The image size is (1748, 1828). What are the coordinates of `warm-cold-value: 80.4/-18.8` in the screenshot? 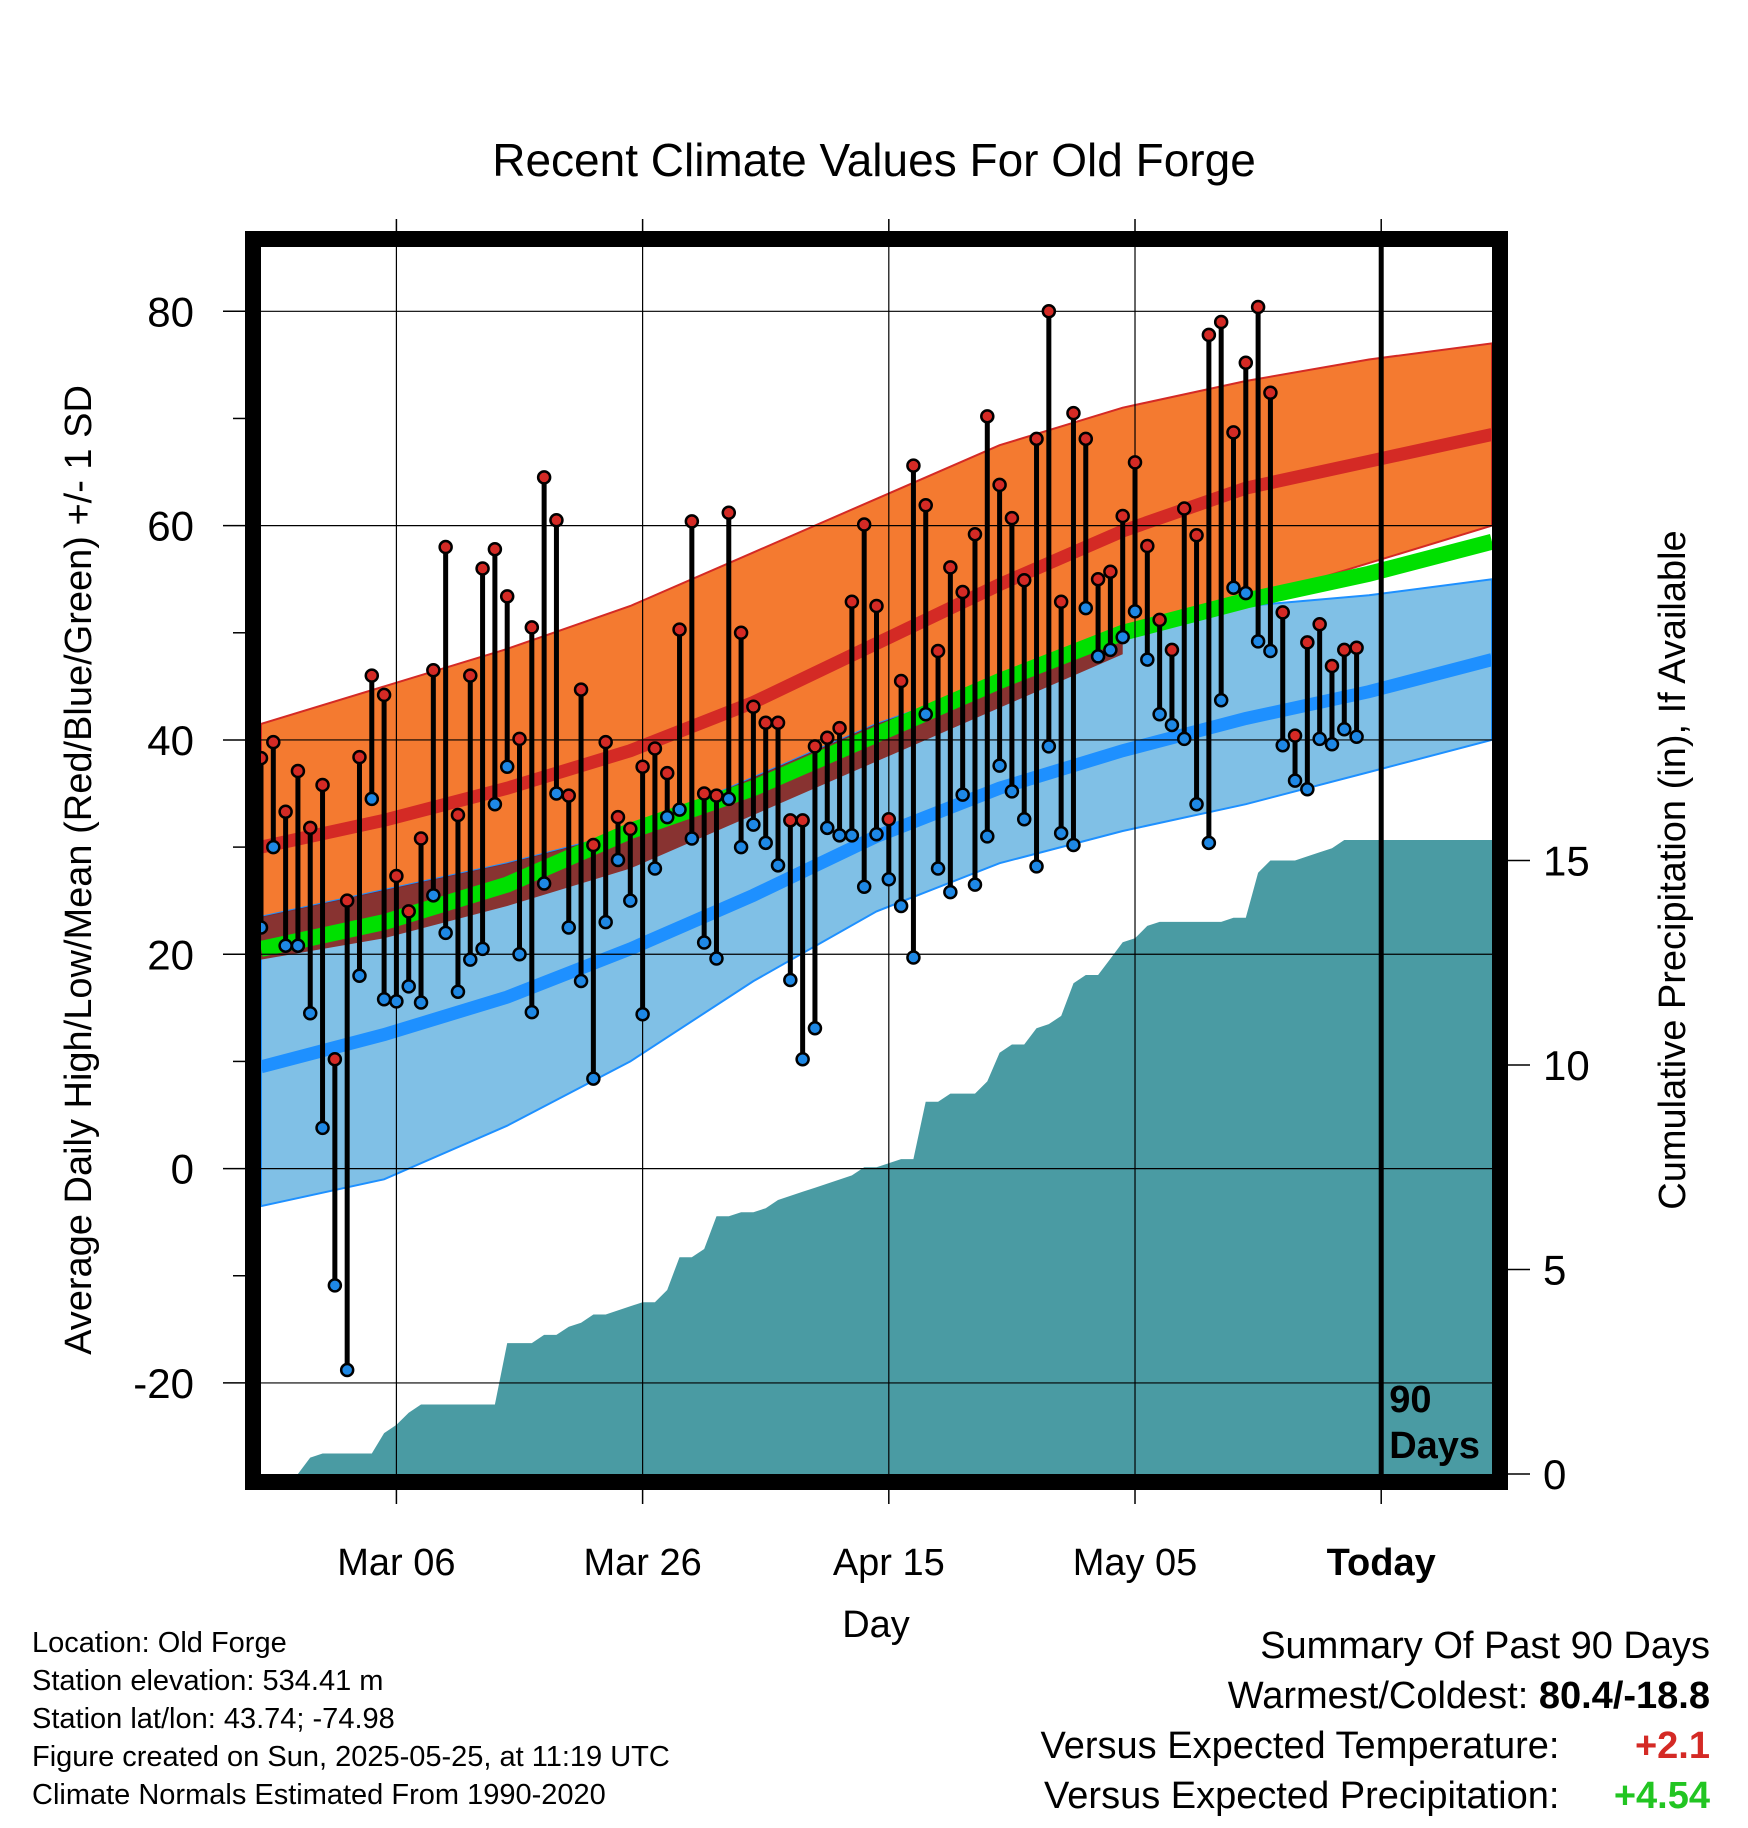 It's located at (1624, 1696).